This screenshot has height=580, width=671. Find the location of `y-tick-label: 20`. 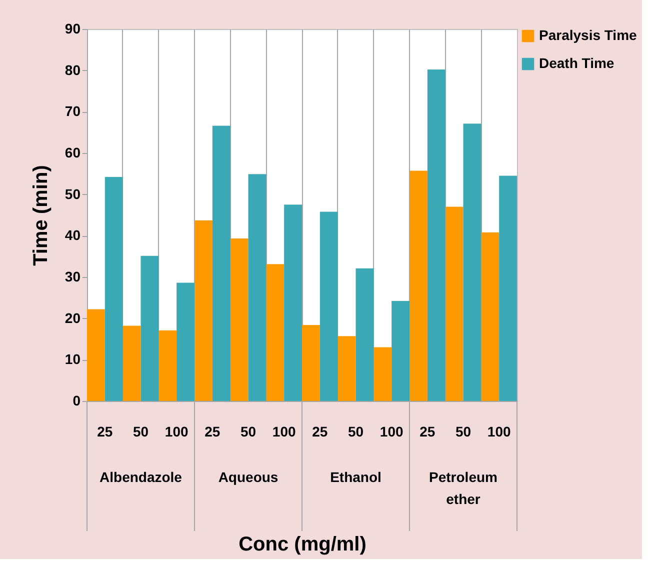

y-tick-label: 20 is located at coordinates (72, 318).